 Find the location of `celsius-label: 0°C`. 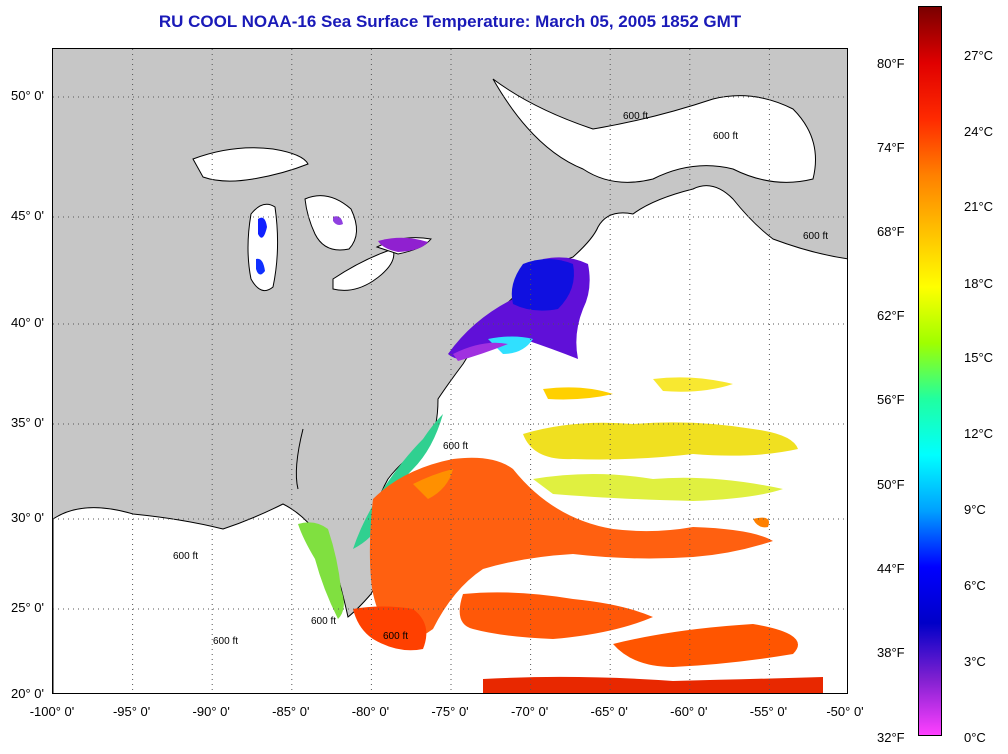

celsius-label: 0°C is located at coordinates (975, 737).